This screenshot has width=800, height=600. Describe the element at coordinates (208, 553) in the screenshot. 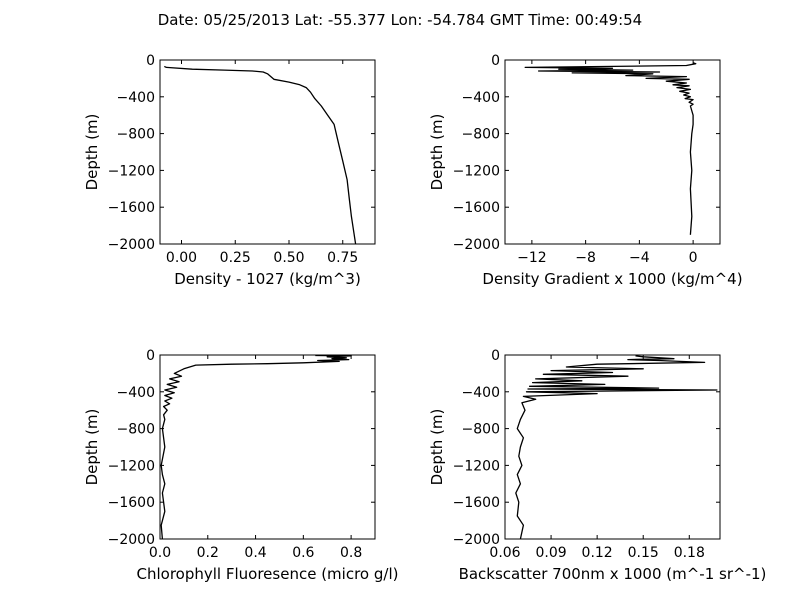

I see `chlorophyll-x-tick-label: 0.2` at that location.